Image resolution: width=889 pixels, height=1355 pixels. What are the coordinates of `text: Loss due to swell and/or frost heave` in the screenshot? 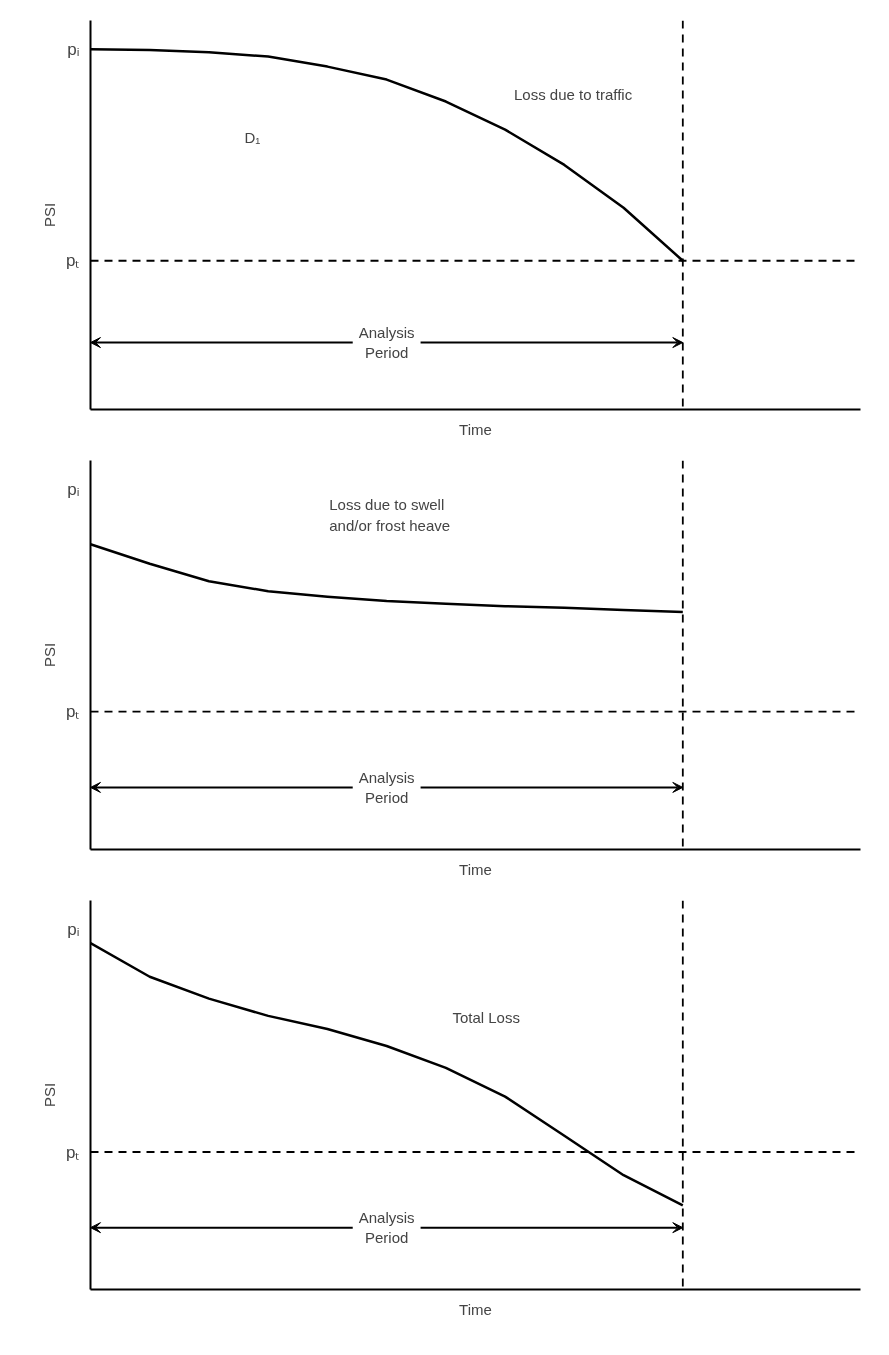 It's located at (390, 515).